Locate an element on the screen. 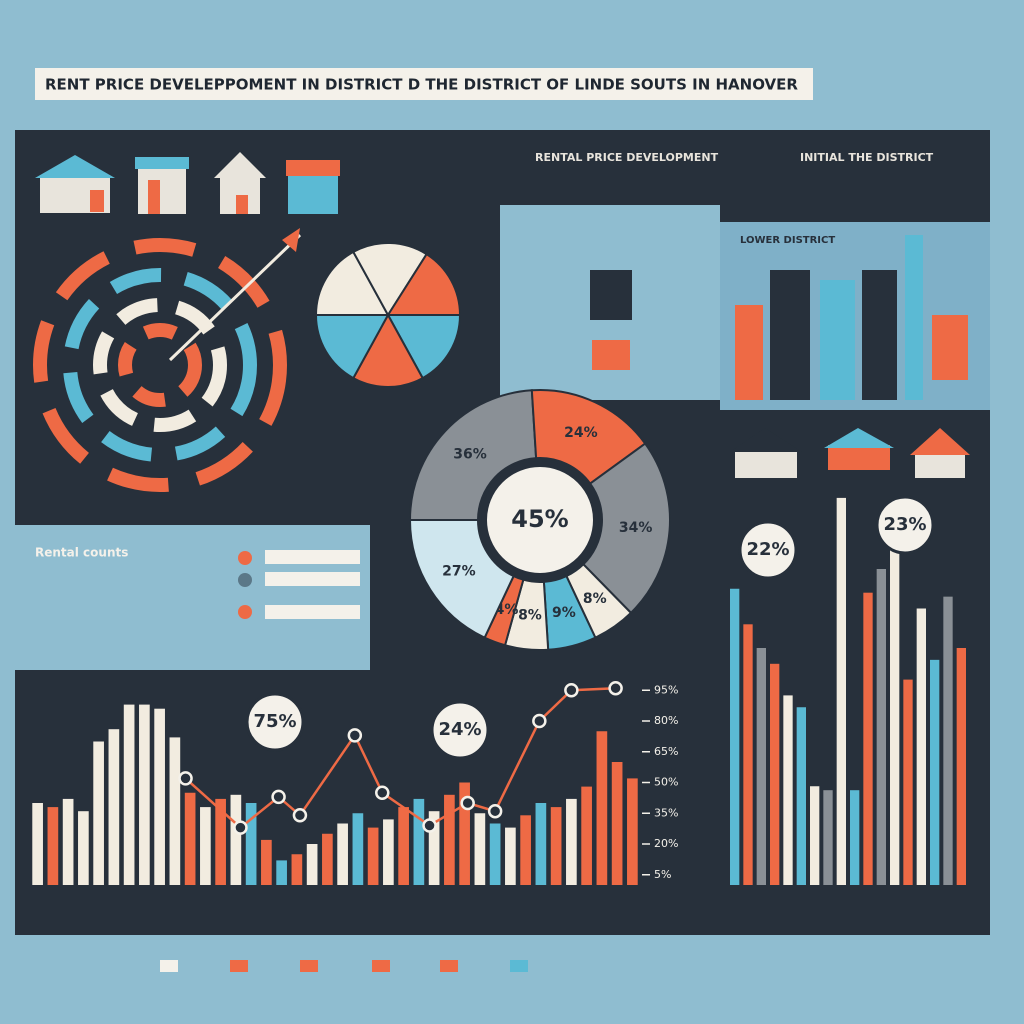 The image size is (1024, 1024). slice-label: 34% is located at coordinates (636, 528).